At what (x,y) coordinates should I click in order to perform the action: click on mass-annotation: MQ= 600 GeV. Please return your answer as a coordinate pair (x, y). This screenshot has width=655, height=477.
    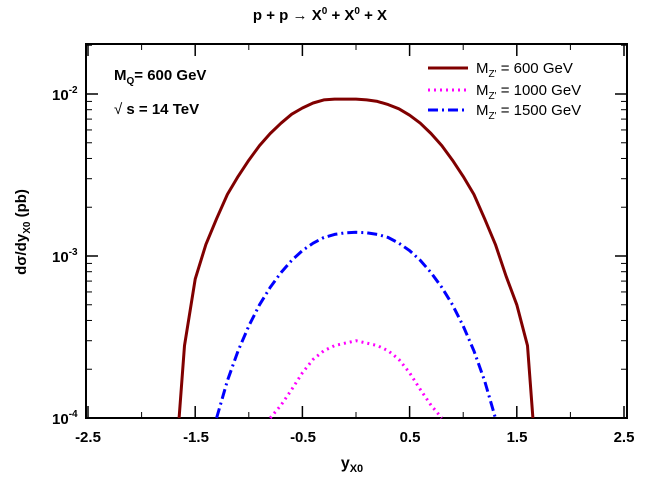
    Looking at the image, I should click on (160, 77).